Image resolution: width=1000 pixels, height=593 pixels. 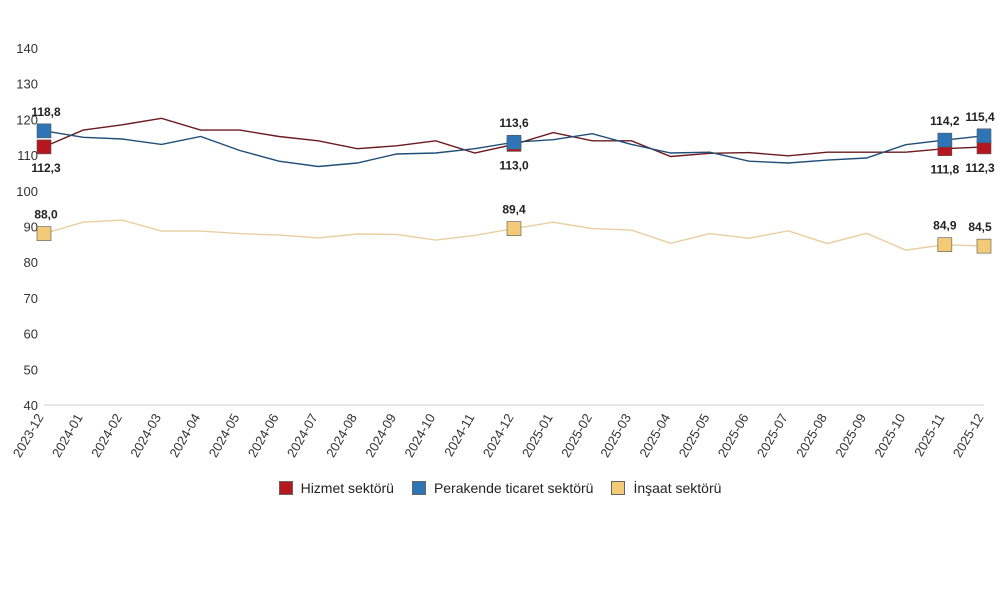 I want to click on x-tick-label: 2024-01, so click(x=67, y=435).